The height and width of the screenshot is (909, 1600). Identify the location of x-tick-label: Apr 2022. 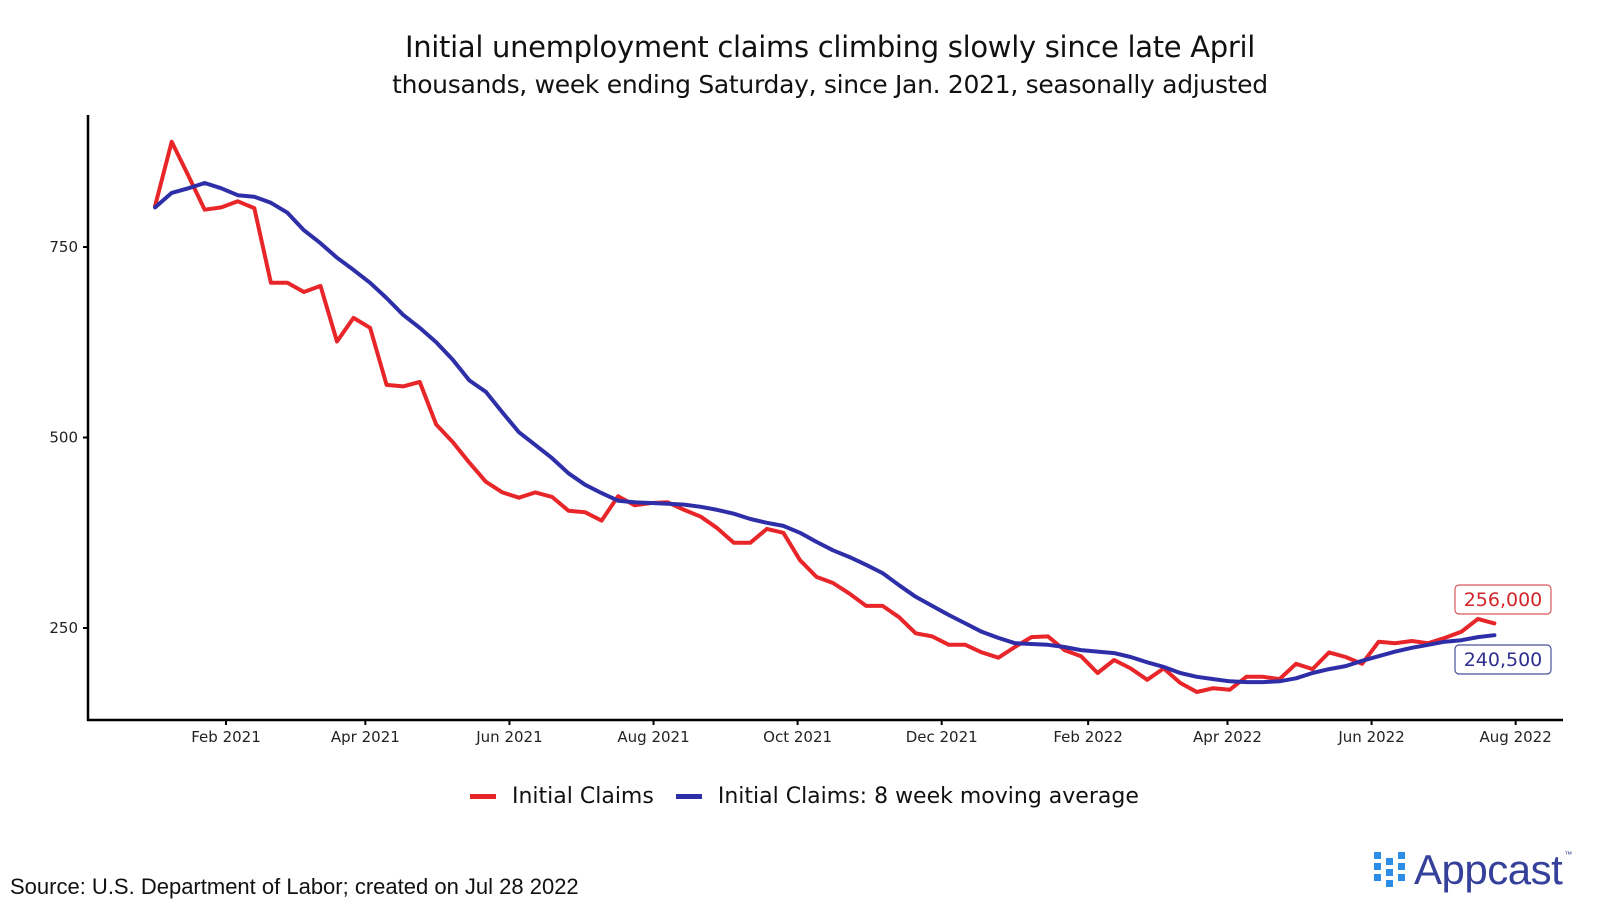
(1227, 737).